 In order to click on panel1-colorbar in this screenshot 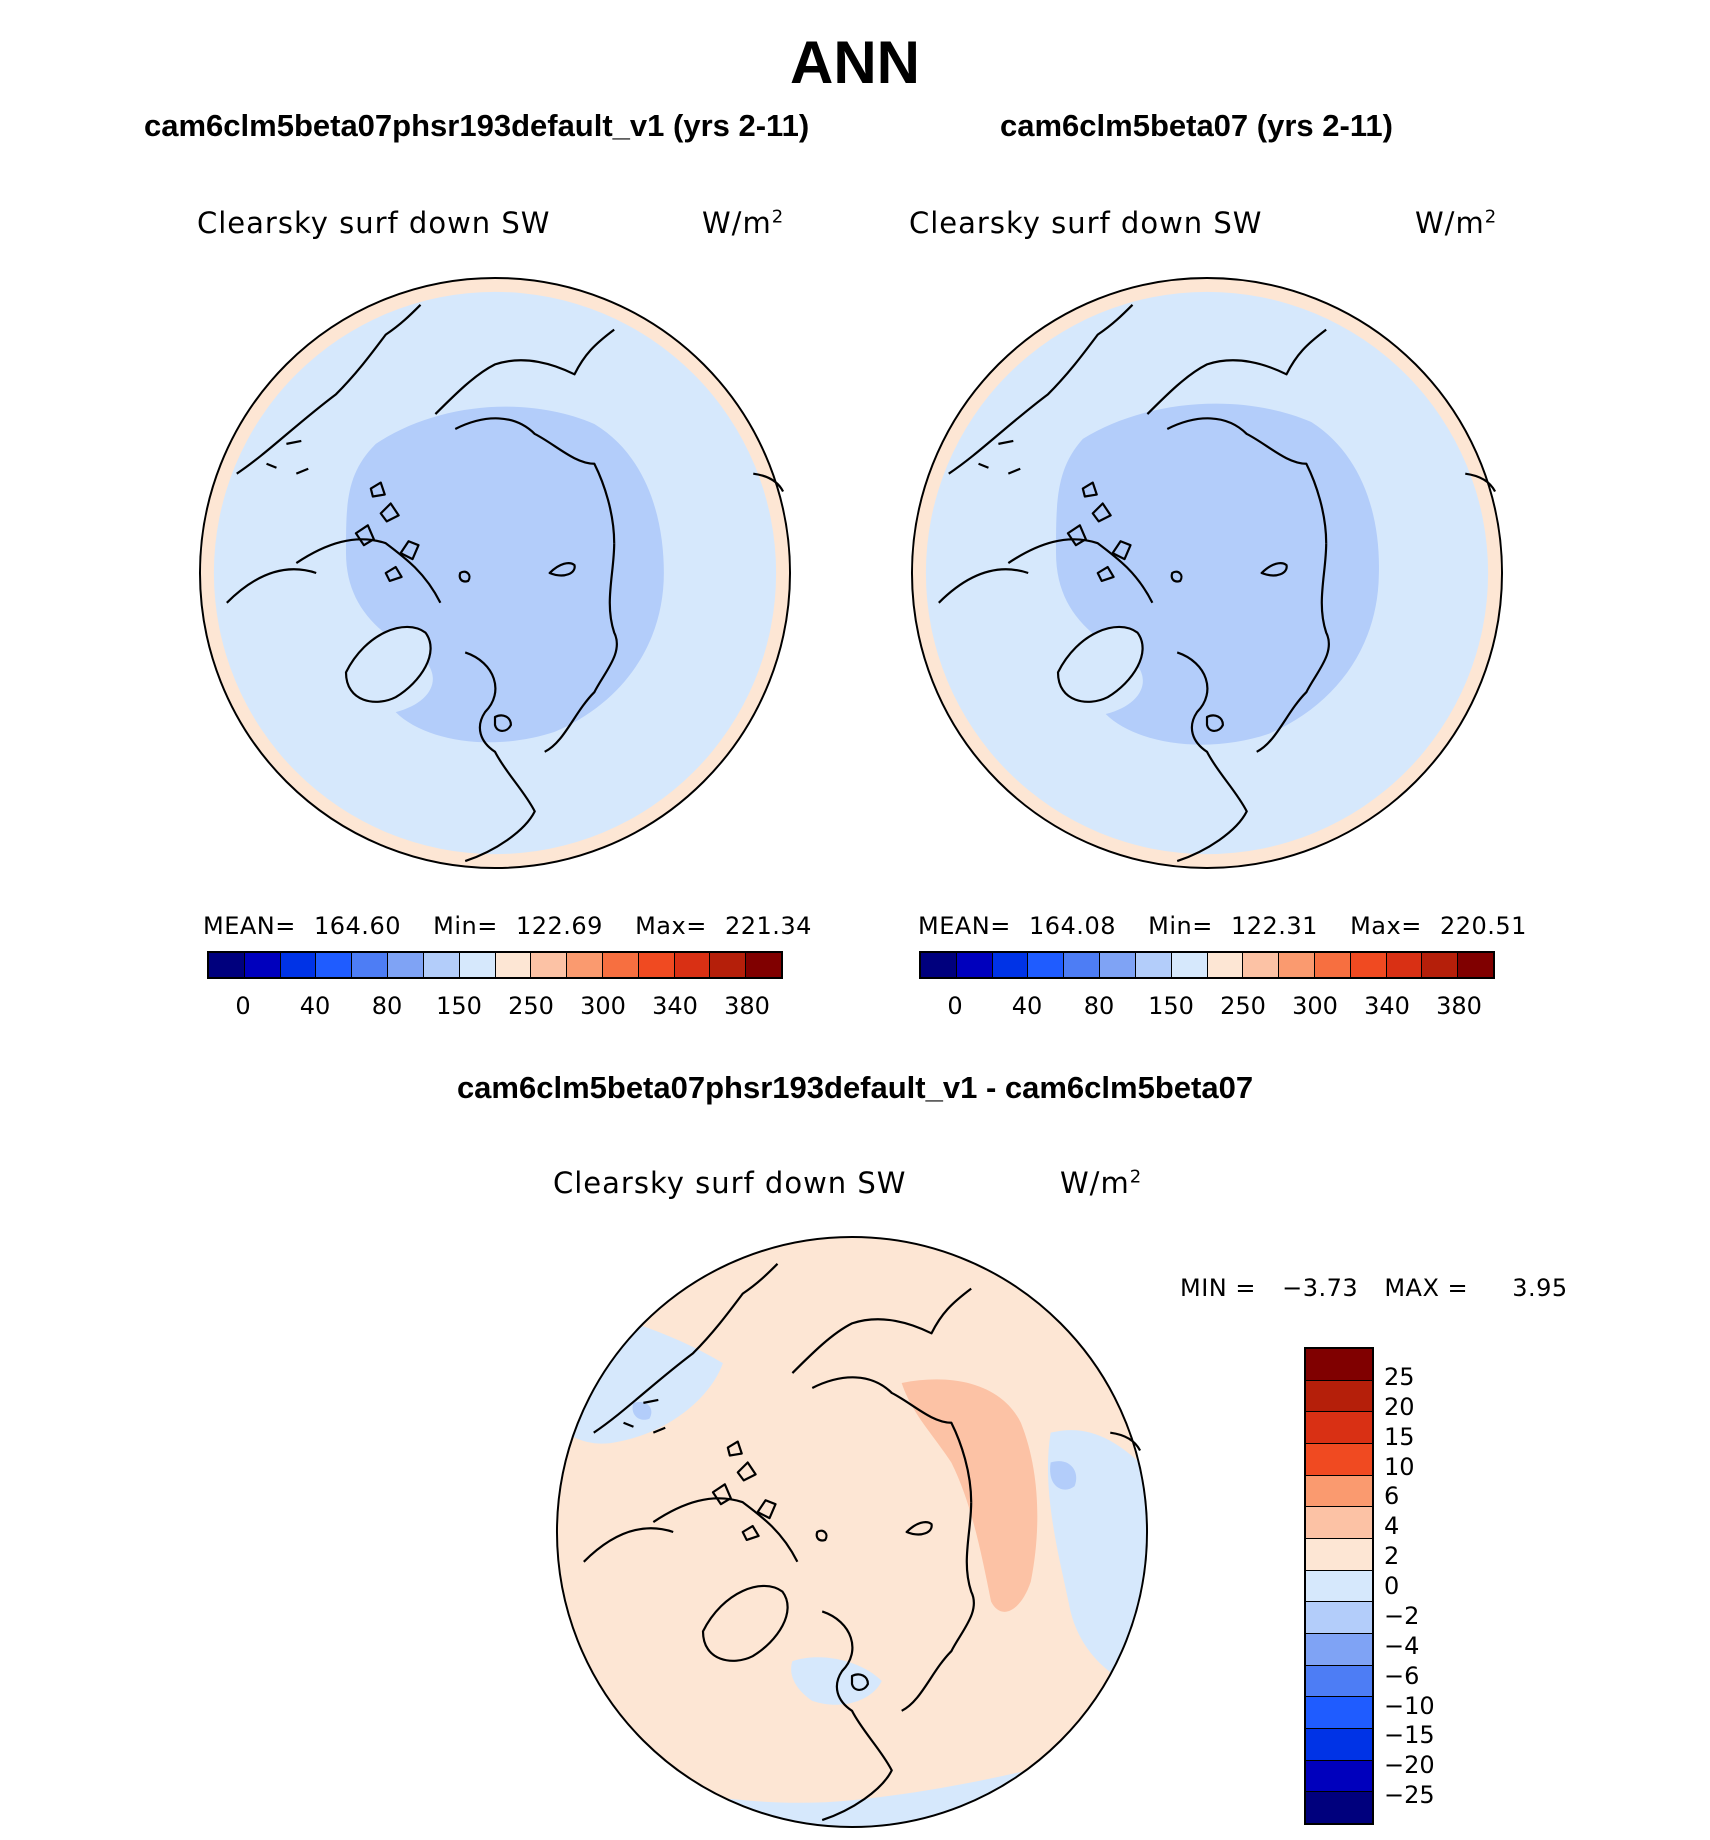, I will do `click(495, 965)`.